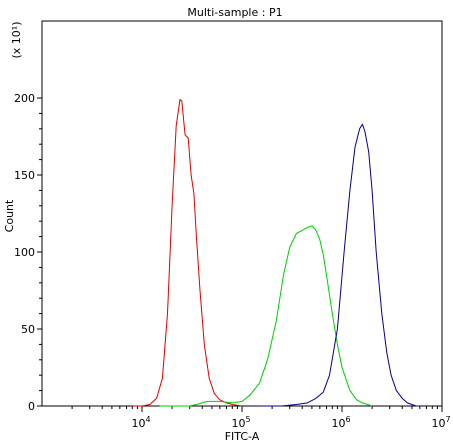 The height and width of the screenshot is (445, 453). I want to click on y-axis-ticks: 0 50 100 150 200, so click(28, 252).